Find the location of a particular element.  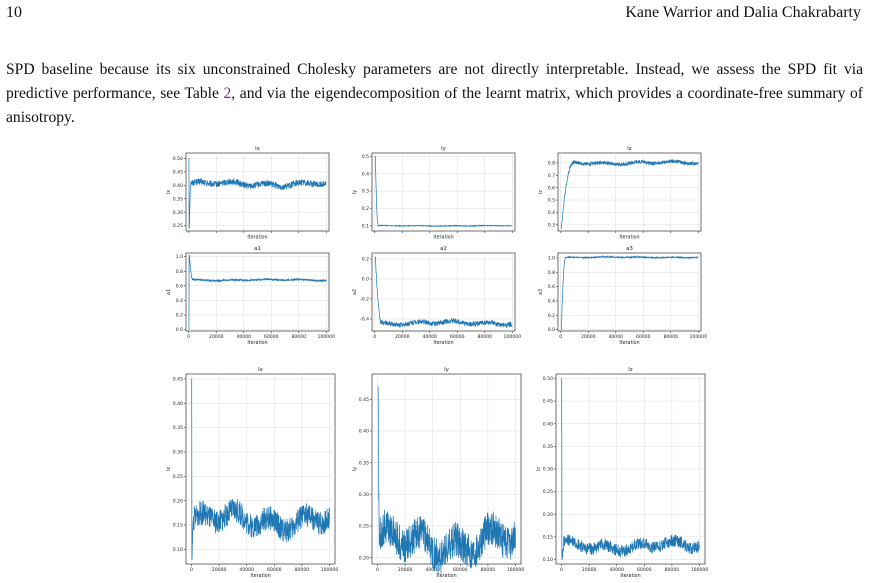

y-tick-label: 0.0 is located at coordinates (551, 330).